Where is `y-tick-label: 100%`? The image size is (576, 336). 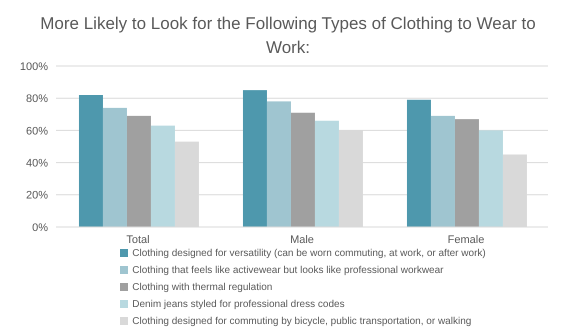
y-tick-label: 100% is located at coordinates (34, 66).